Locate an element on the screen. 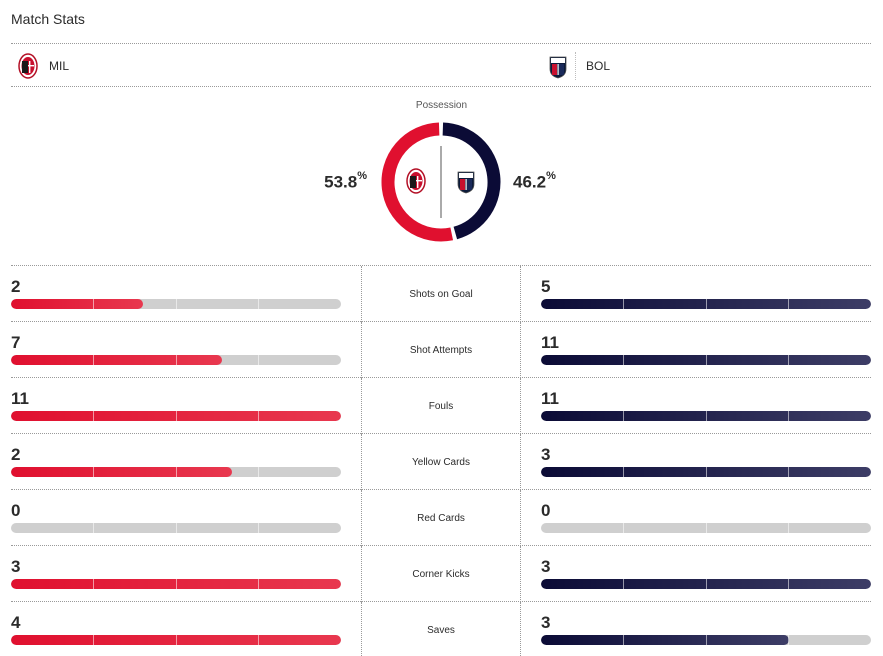 The width and height of the screenshot is (883, 656). team-home-abbr: MIL is located at coordinates (59, 66).